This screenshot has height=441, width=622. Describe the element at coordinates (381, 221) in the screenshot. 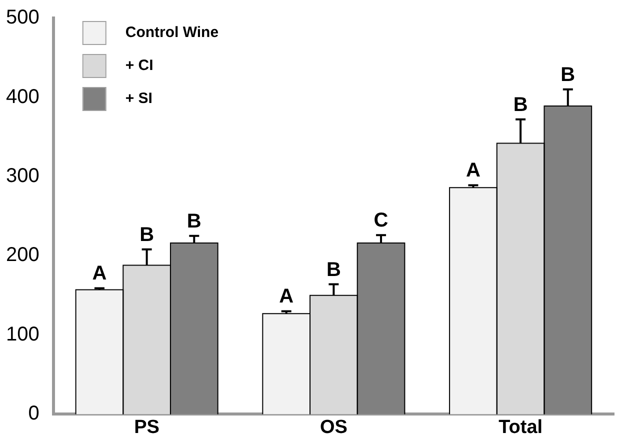

I see `data-label: C` at that location.